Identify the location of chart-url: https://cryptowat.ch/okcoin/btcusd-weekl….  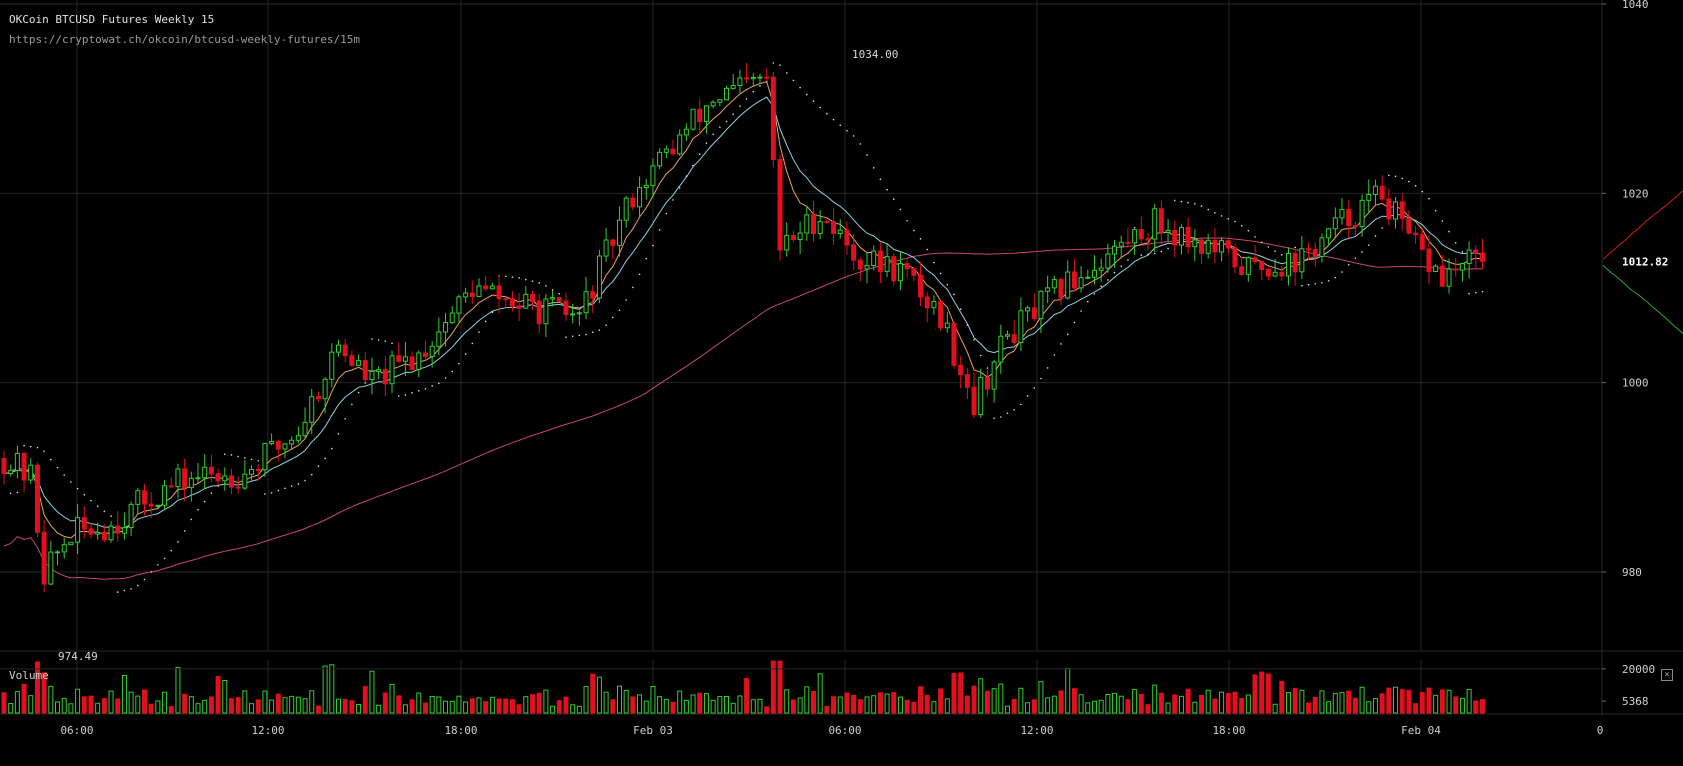
(184, 39).